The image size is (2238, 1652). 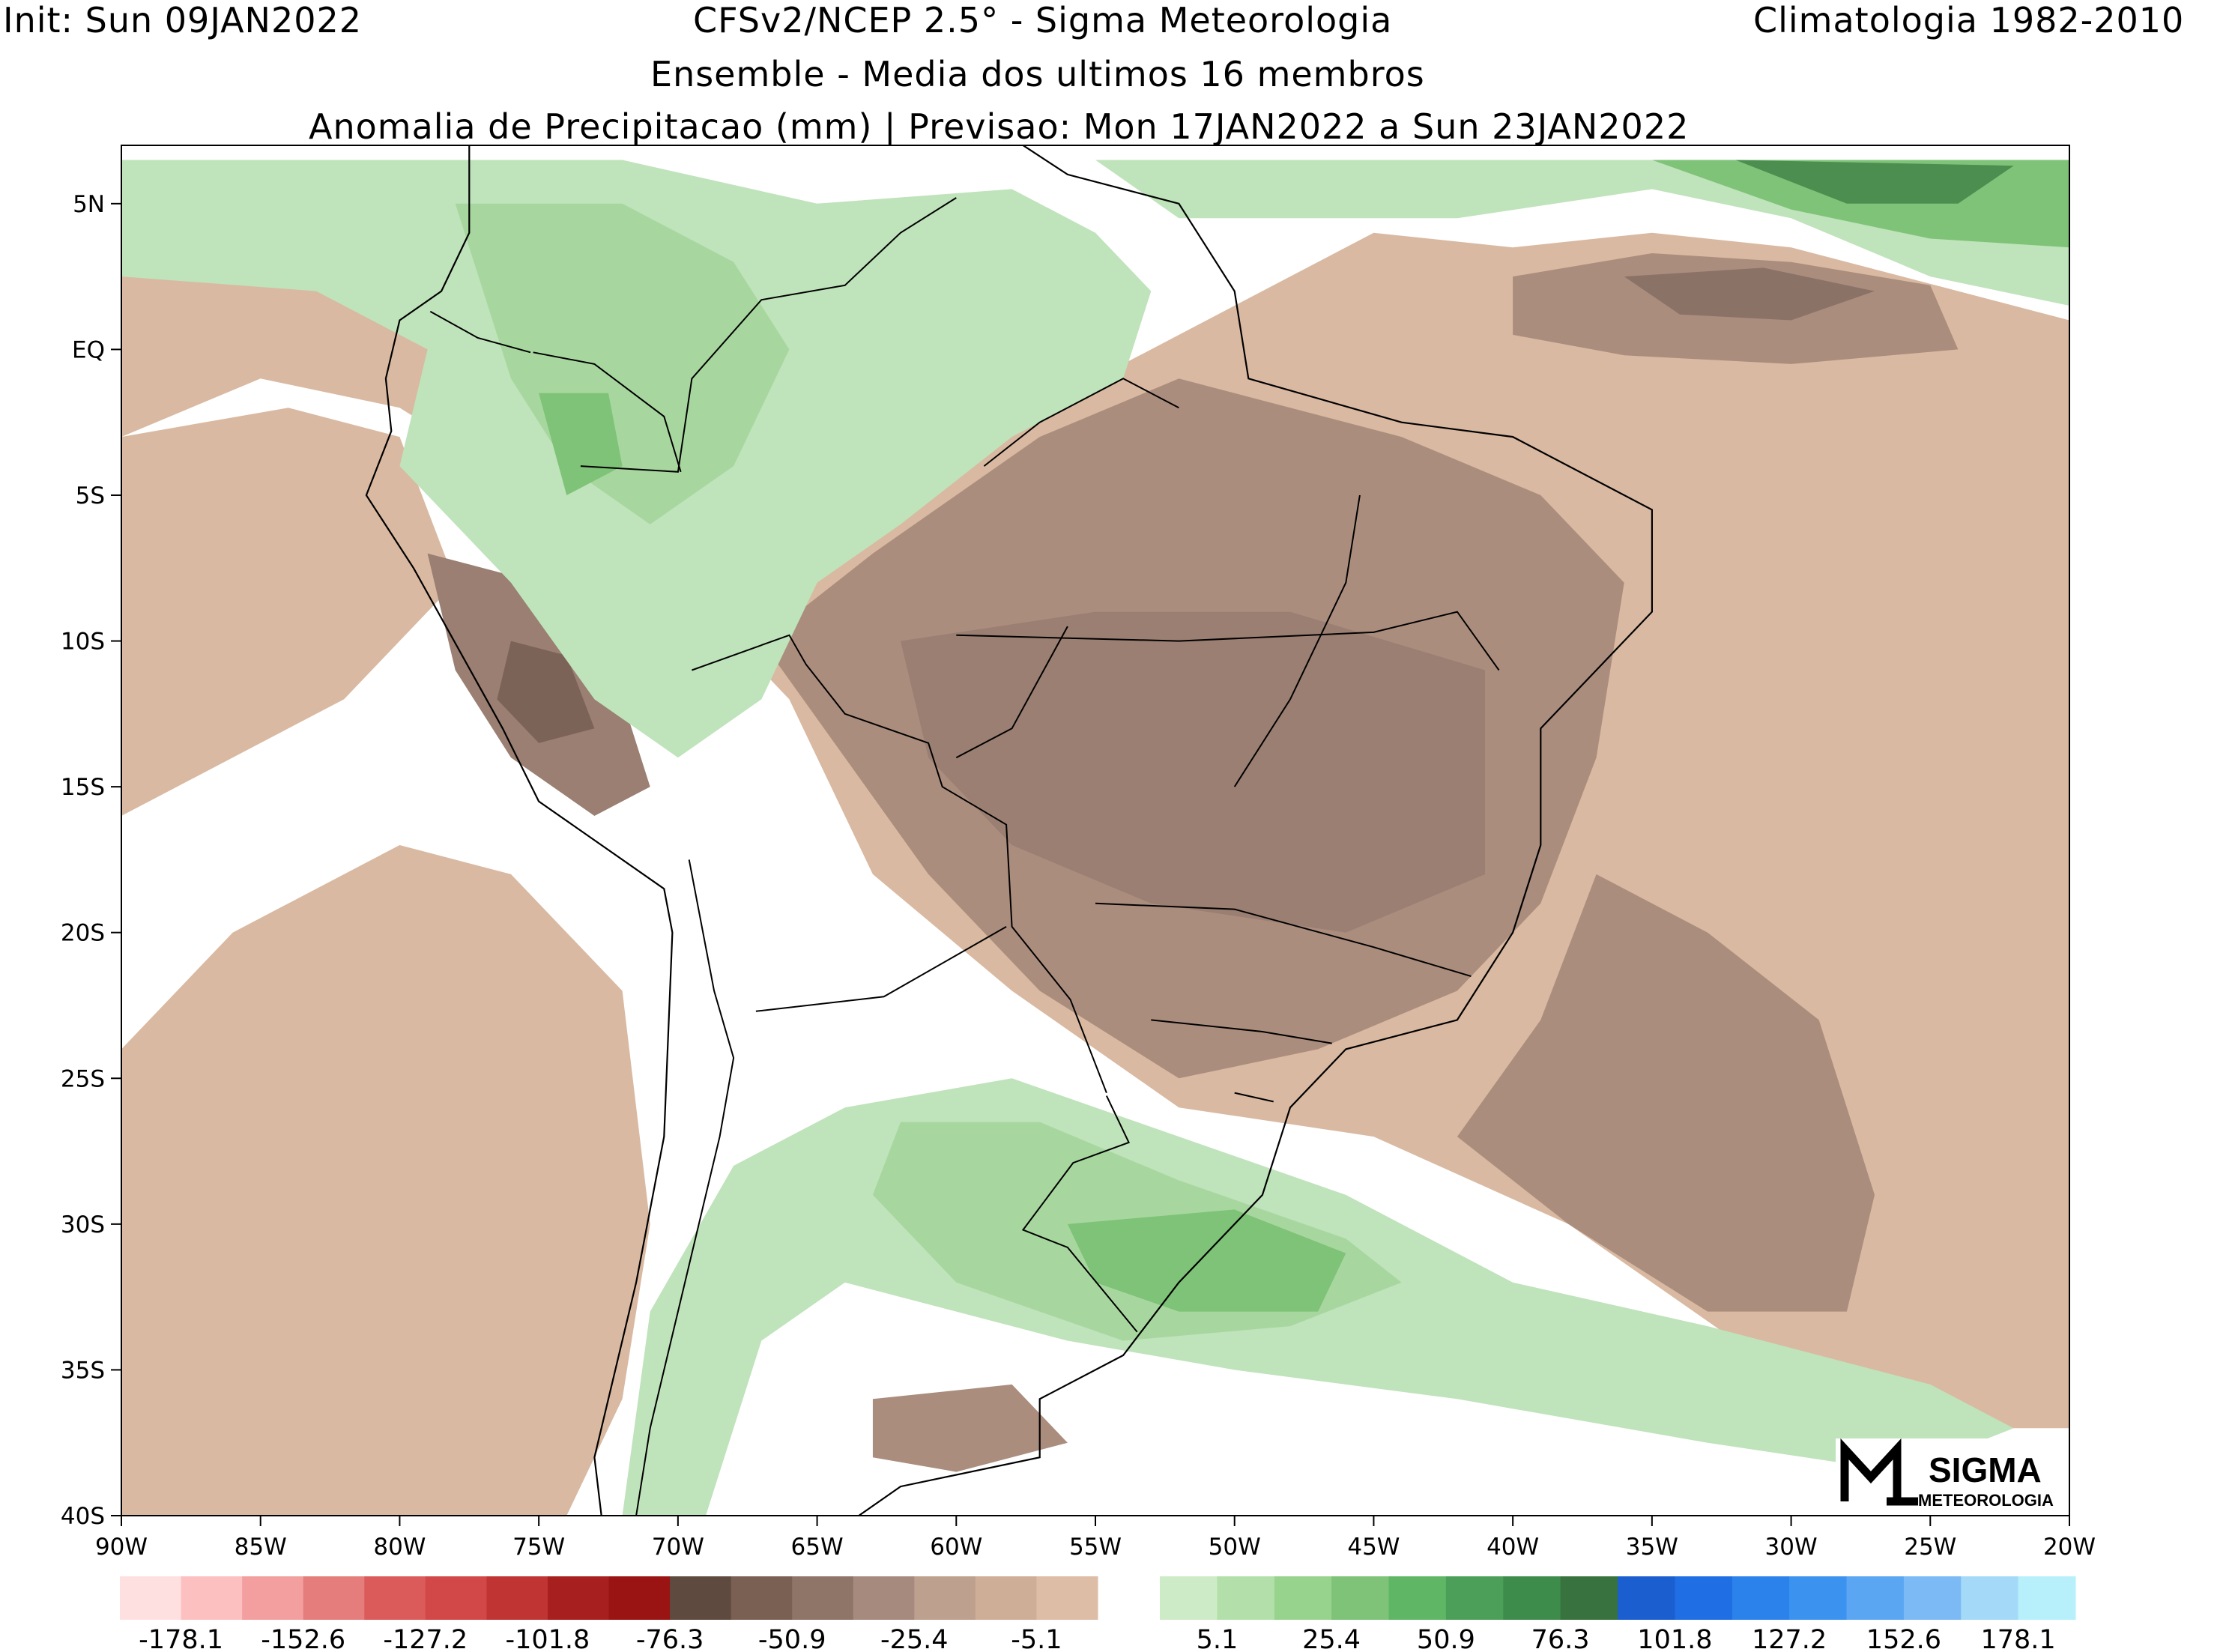 What do you see at coordinates (970, 1428) in the screenshot?
I see `anomaly-region-patagonia-dry` at bounding box center [970, 1428].